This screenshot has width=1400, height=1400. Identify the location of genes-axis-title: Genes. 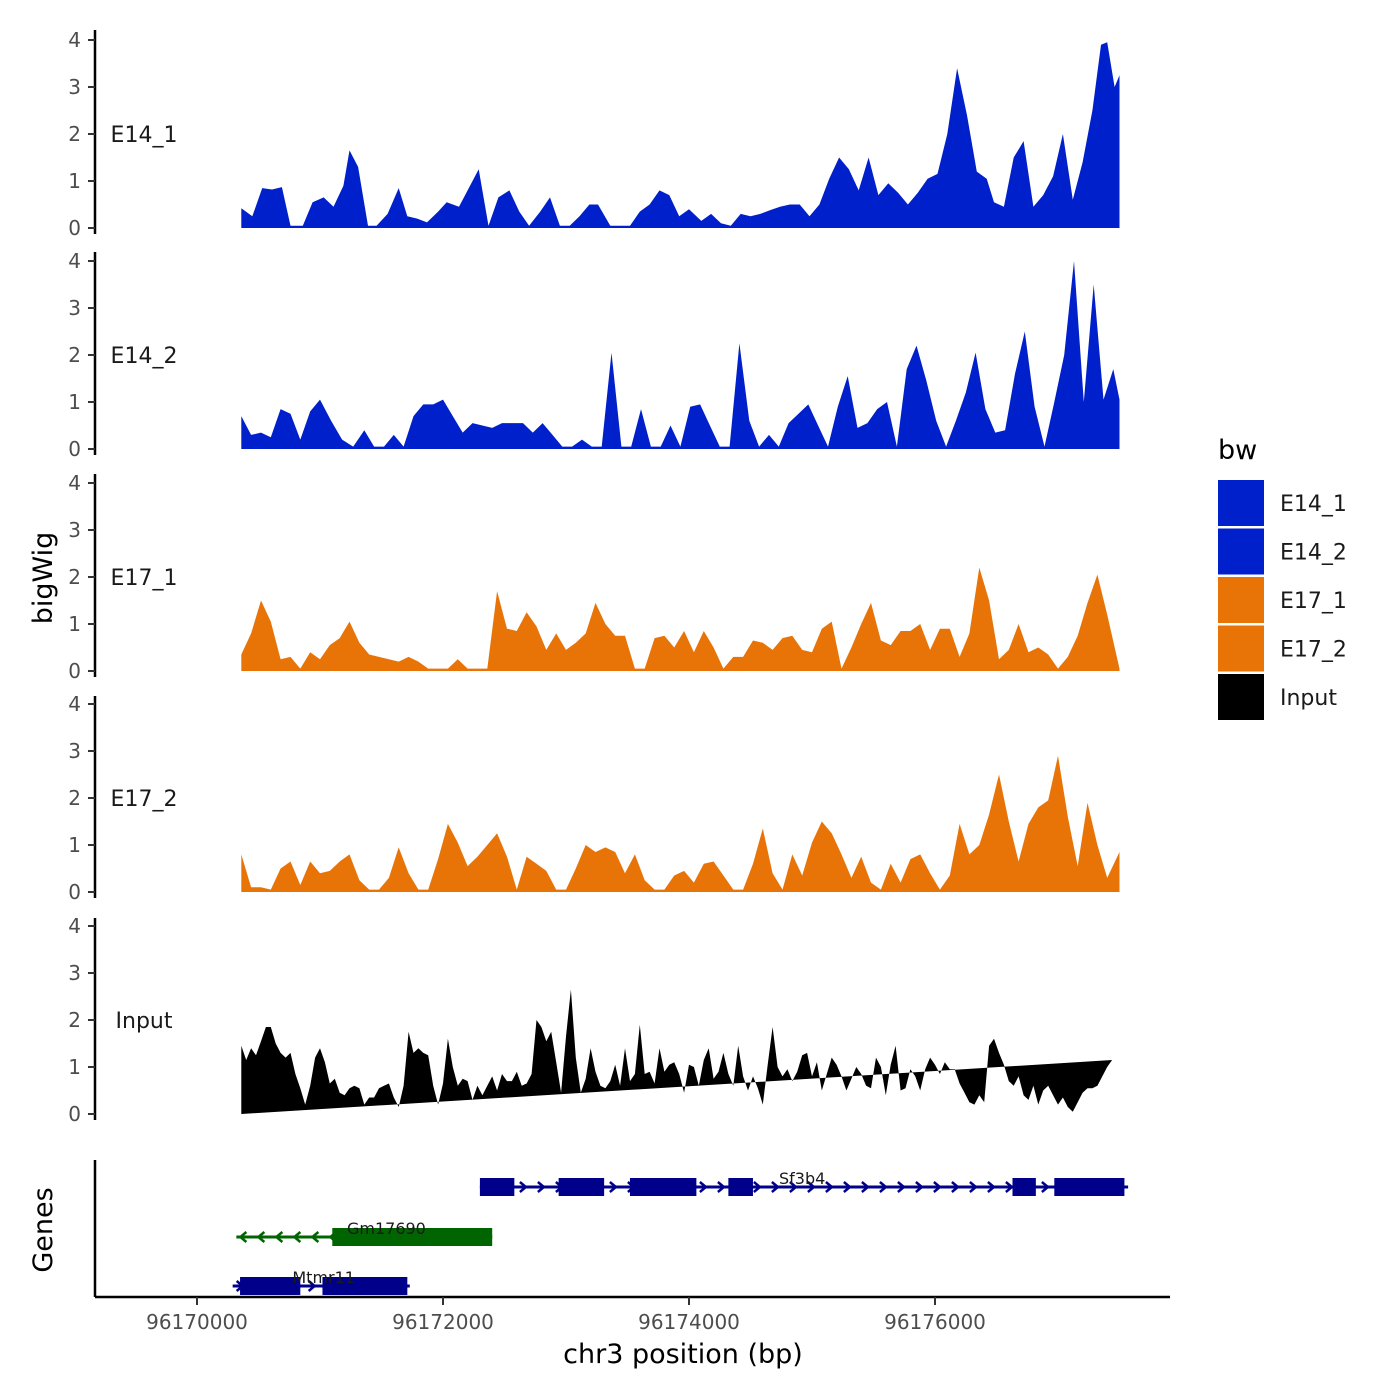
(43, 1229).